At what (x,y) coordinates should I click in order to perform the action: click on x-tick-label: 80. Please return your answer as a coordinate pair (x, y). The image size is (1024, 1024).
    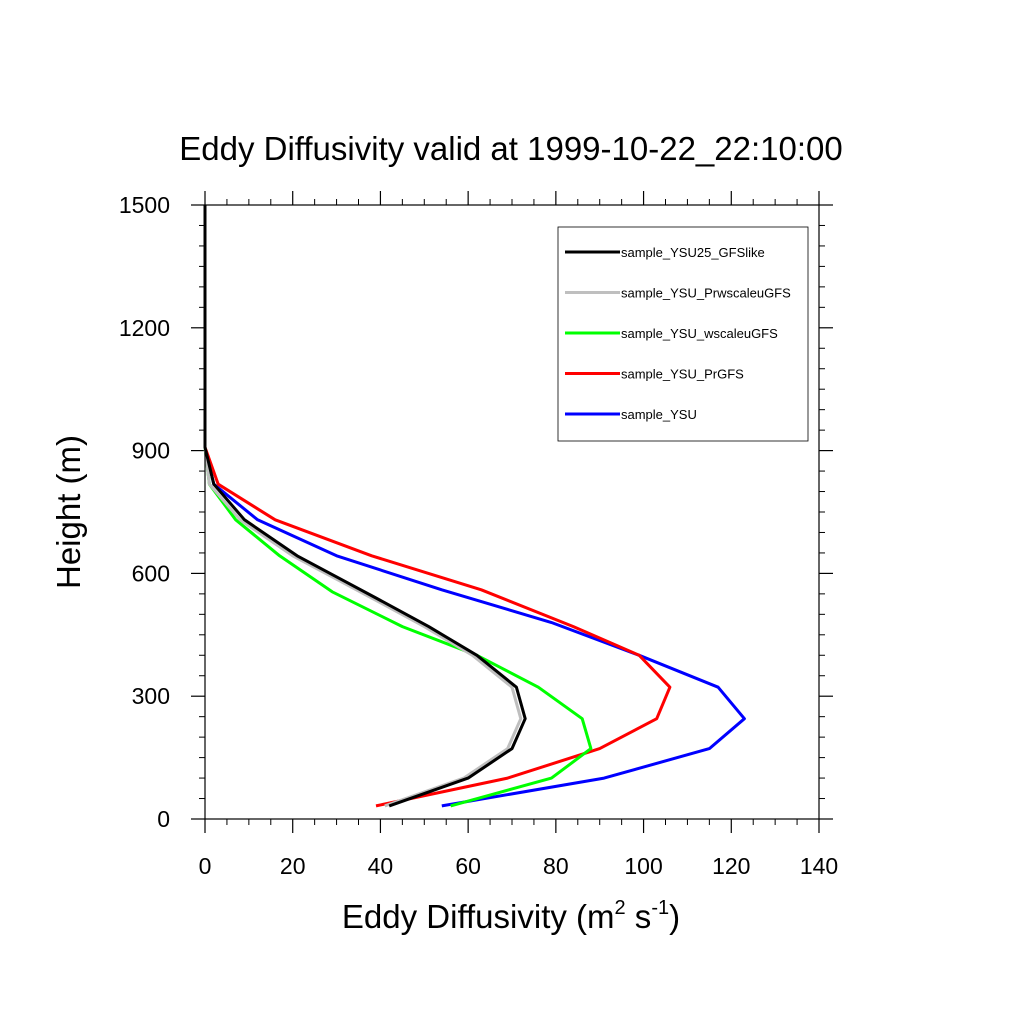
    Looking at the image, I should click on (556, 866).